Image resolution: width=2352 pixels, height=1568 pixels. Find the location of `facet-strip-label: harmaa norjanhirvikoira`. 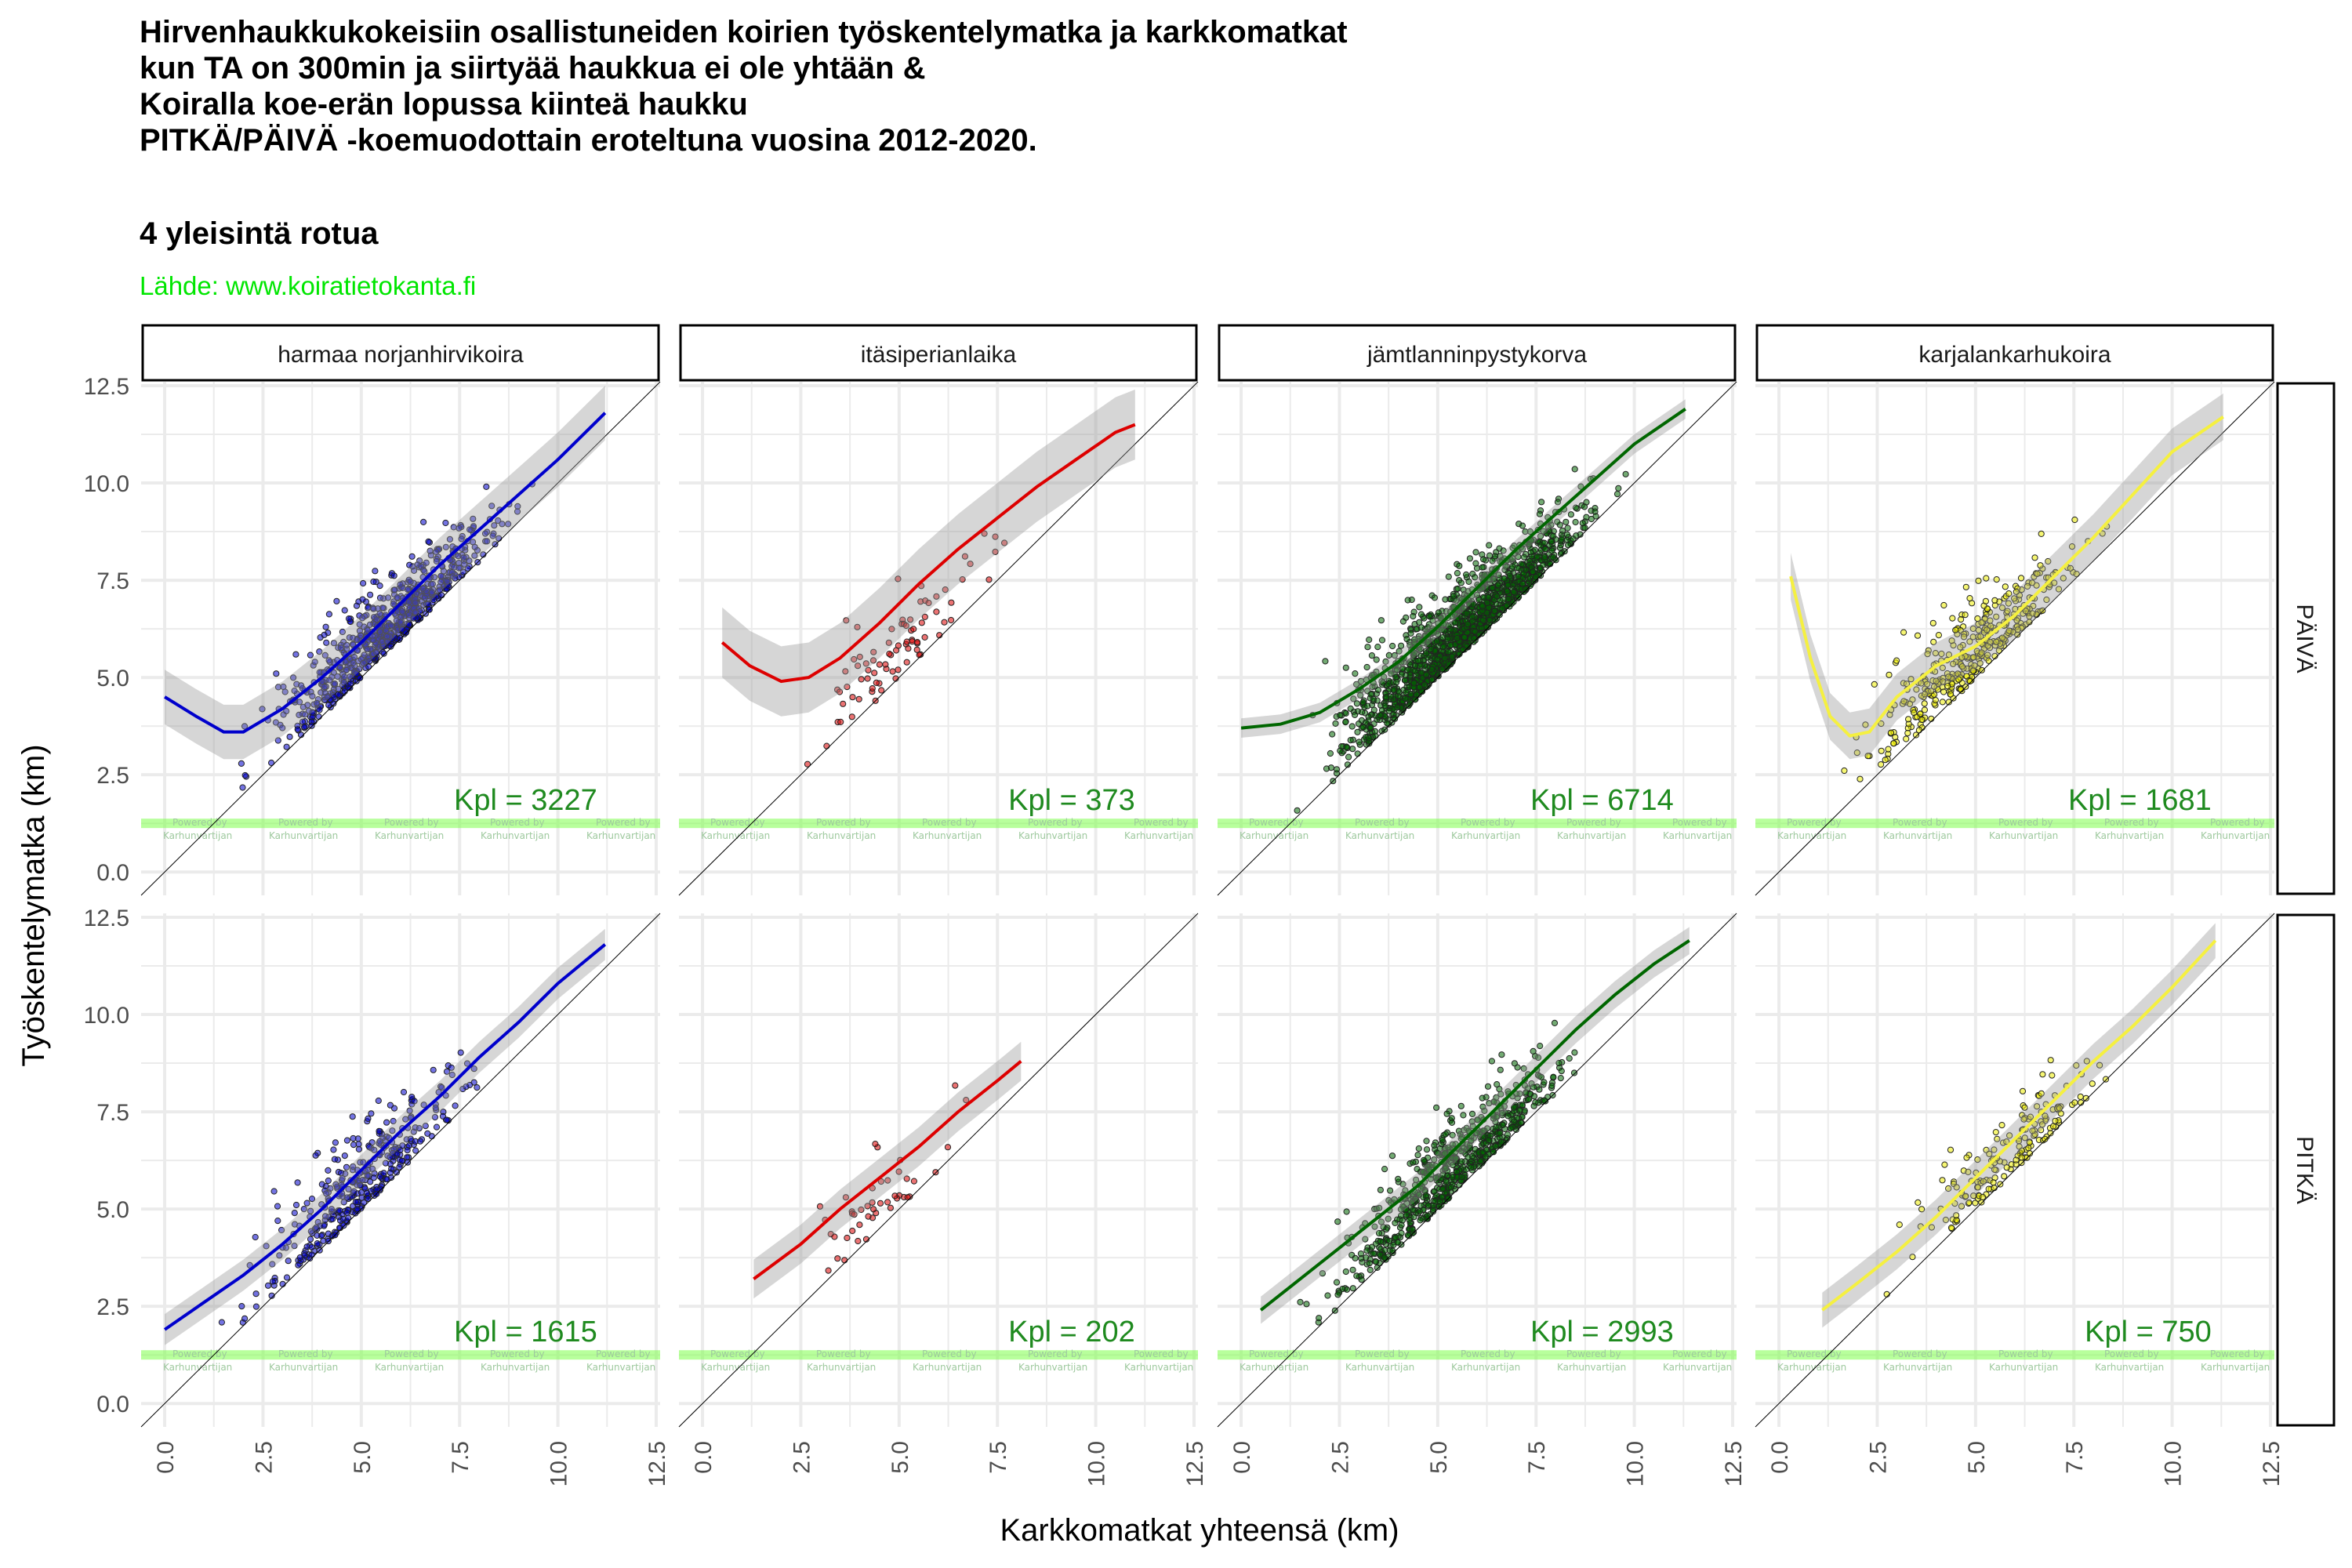

facet-strip-label: harmaa norjanhirvikoira is located at coordinates (401, 355).